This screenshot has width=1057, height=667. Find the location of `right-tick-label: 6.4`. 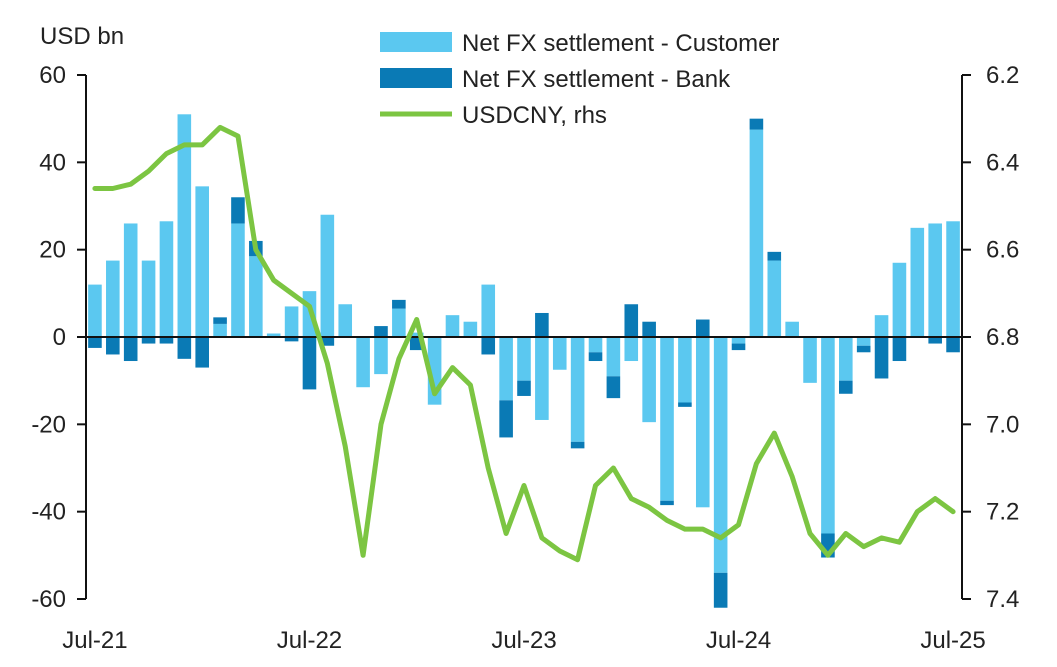

right-tick-label: 6.4 is located at coordinates (1002, 162).